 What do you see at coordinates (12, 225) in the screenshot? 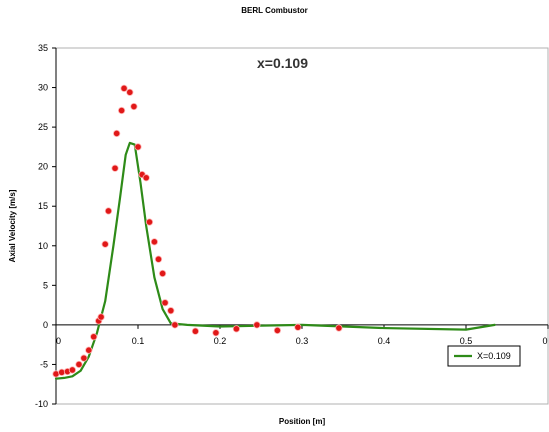
I see `y-axis-label: Axial Velocity [m/s]` at bounding box center [12, 225].